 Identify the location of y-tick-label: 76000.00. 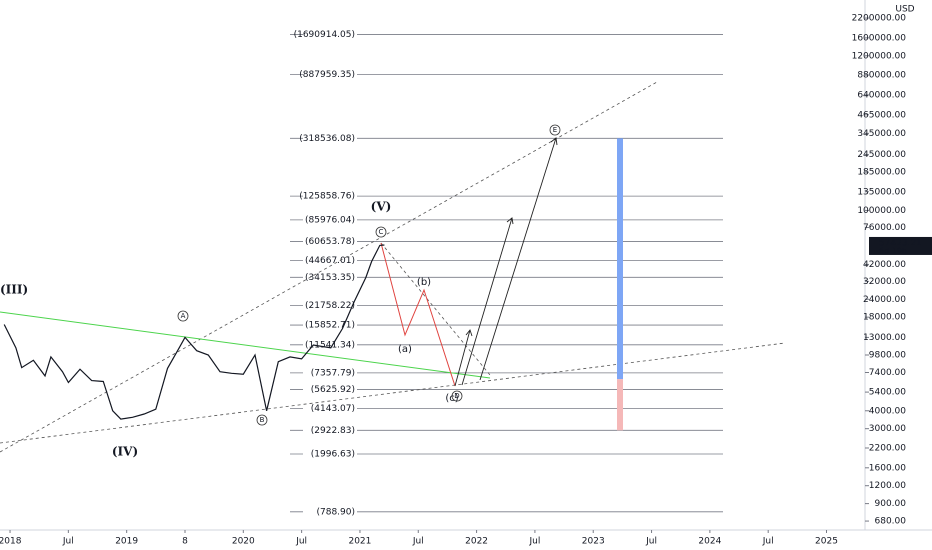
(884, 228).